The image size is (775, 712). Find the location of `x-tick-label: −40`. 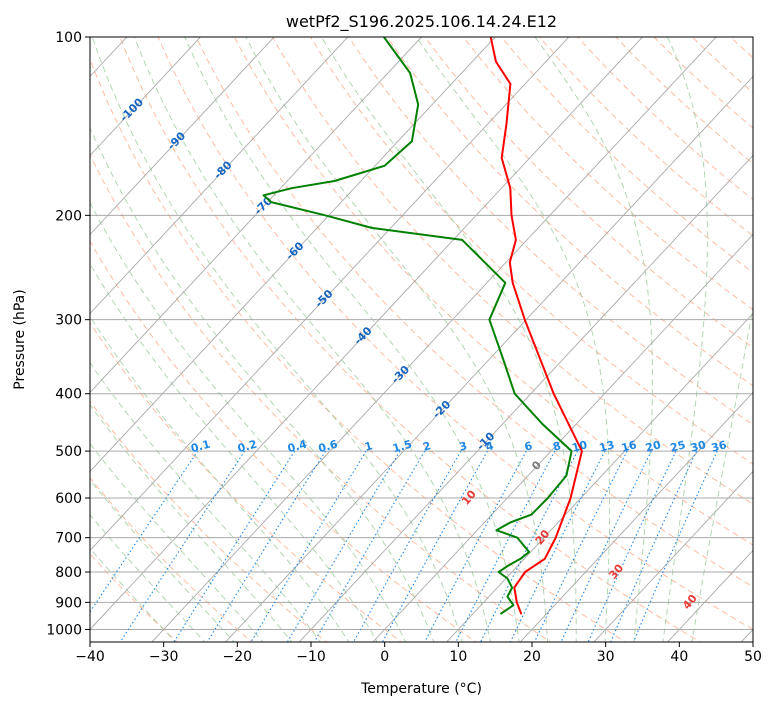

x-tick-label: −40 is located at coordinates (90, 657).